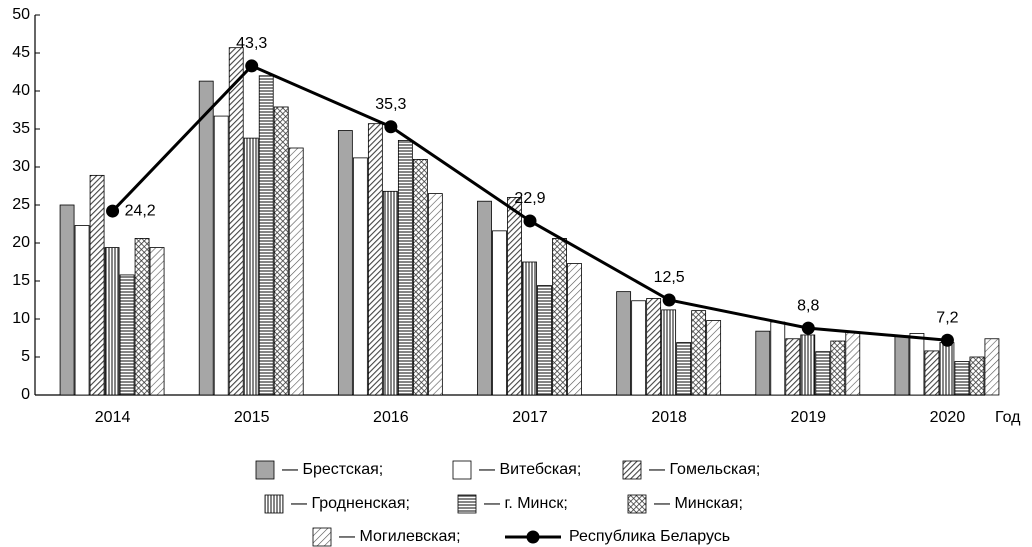 Image resolution: width=1032 pixels, height=547 pixels. What do you see at coordinates (21, 204) in the screenshot?
I see `y-tick-label: 25` at bounding box center [21, 204].